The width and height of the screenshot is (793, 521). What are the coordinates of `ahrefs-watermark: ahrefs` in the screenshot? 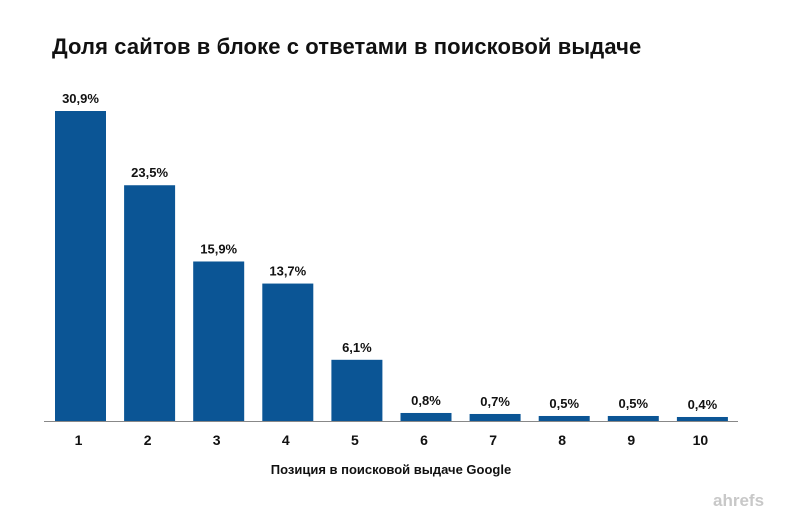 It's located at (739, 500).